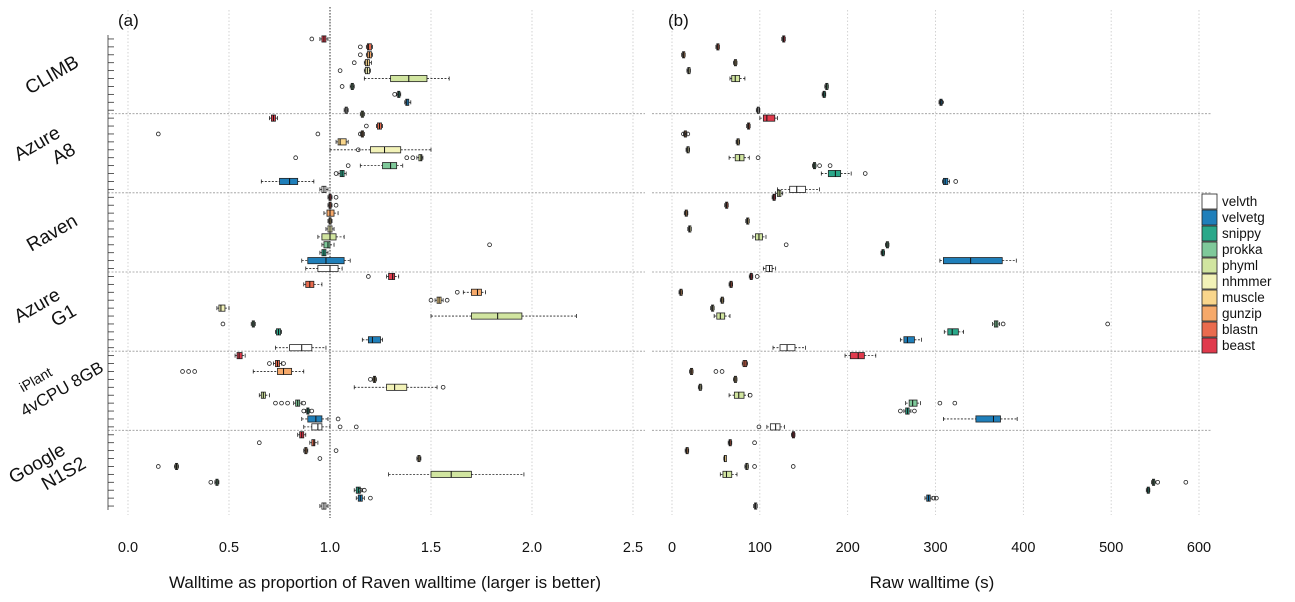  What do you see at coordinates (52, 75) in the screenshot?
I see `group-label-line: CLIMB` at bounding box center [52, 75].